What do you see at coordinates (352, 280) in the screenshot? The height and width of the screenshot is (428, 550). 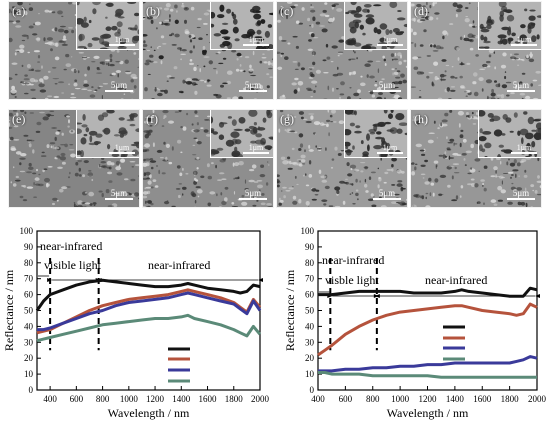 I see `visible-light-annotation: visble light` at bounding box center [352, 280].